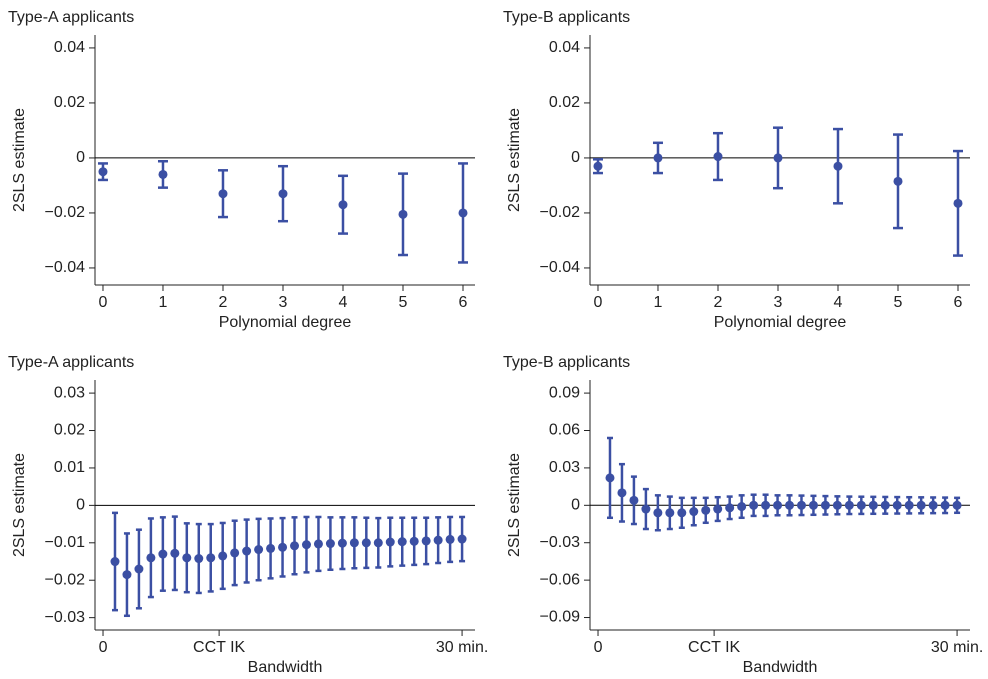 The image size is (988, 679). What do you see at coordinates (780, 667) in the screenshot?
I see `x-axis-label: Bandwidth` at bounding box center [780, 667].